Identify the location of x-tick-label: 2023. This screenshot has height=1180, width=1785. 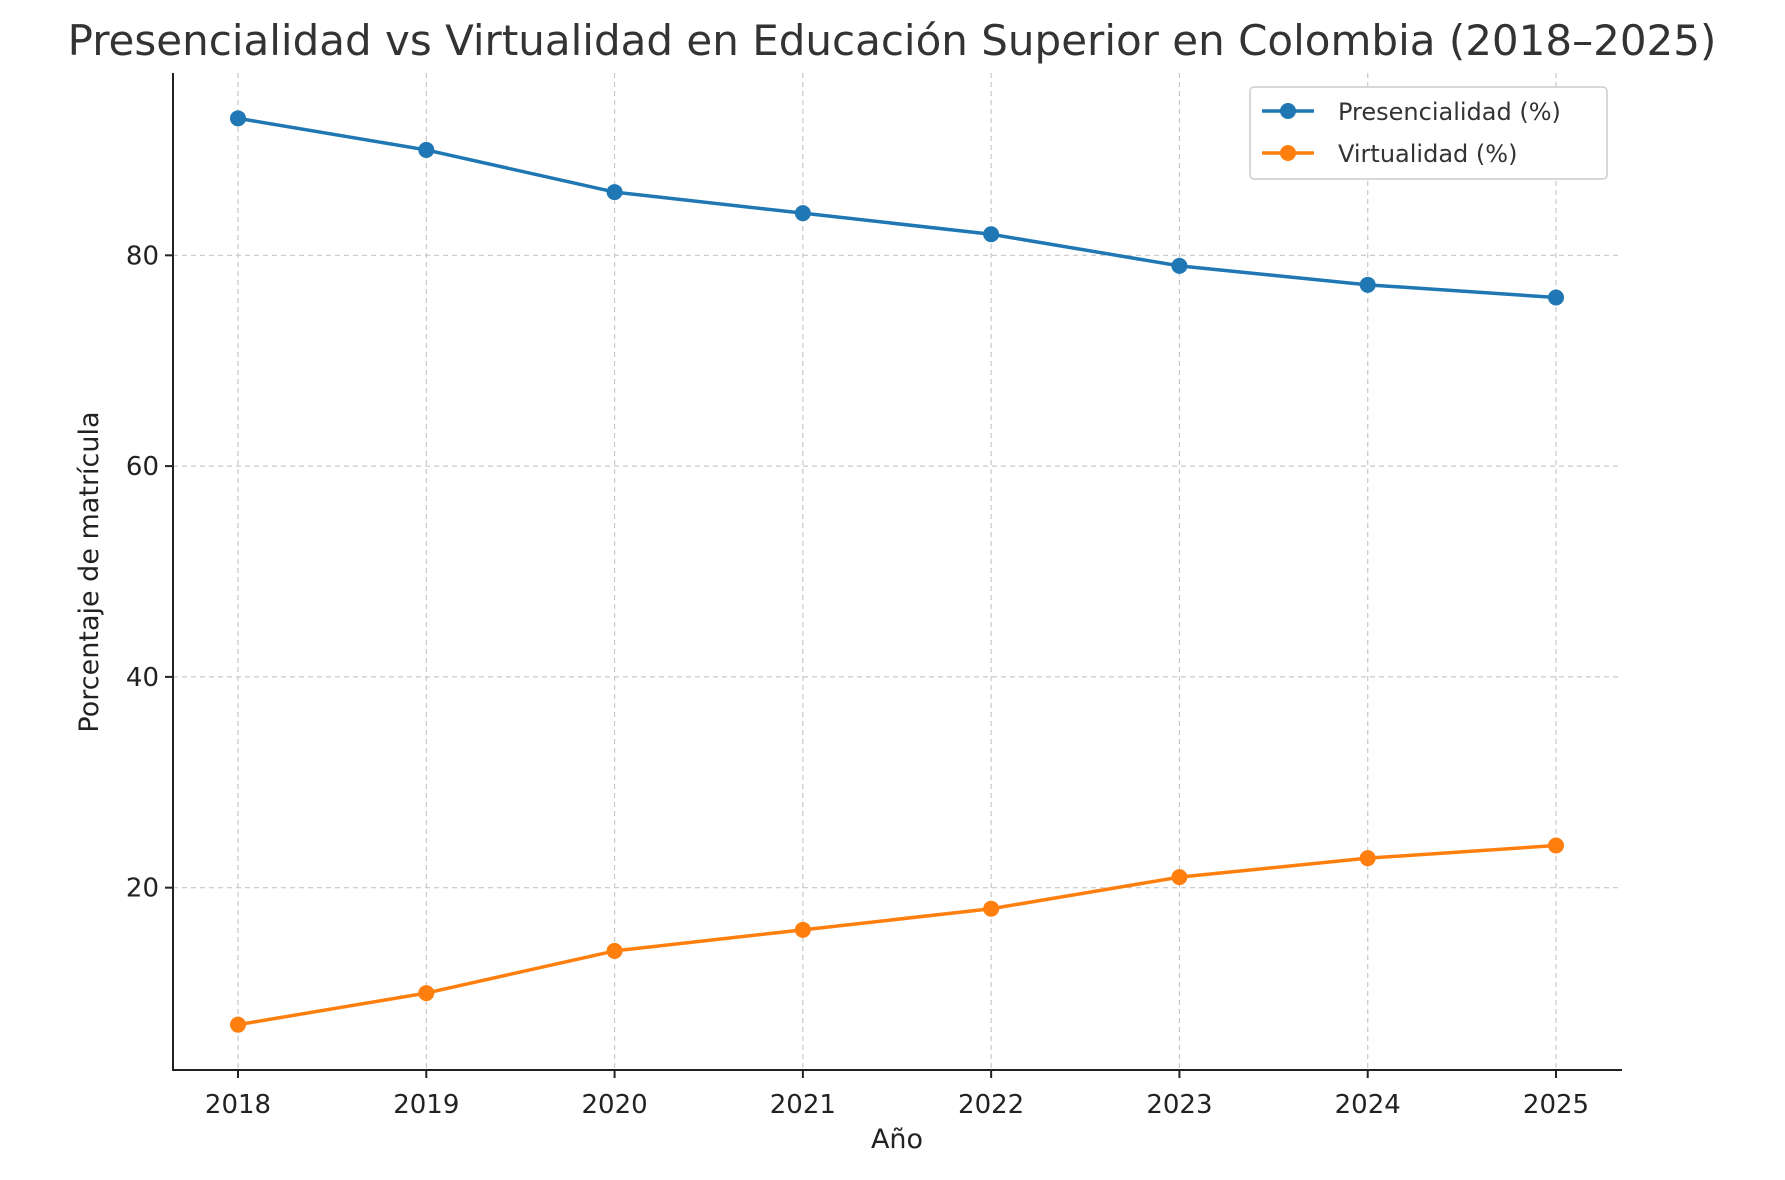
(1179, 1105).